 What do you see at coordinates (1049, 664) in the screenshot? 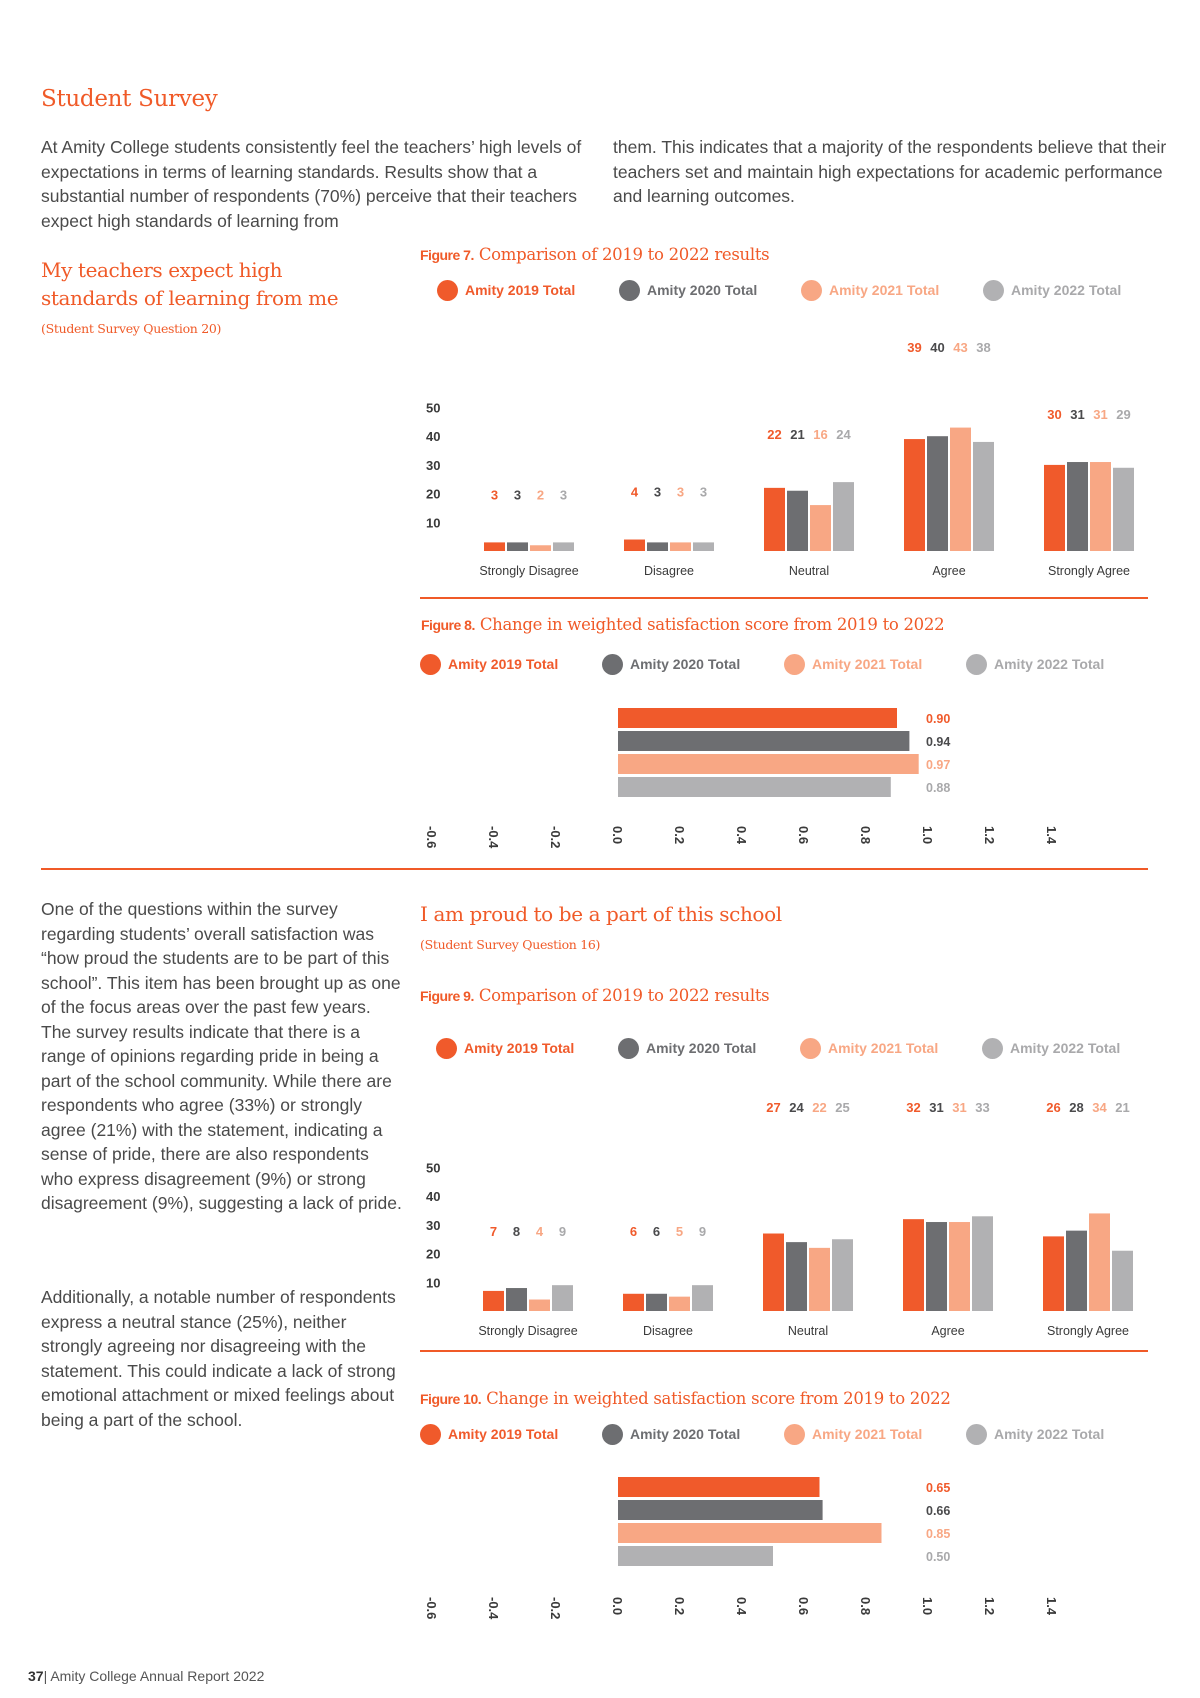
I see `legend-label-2022: Amity 2022 Total` at bounding box center [1049, 664].